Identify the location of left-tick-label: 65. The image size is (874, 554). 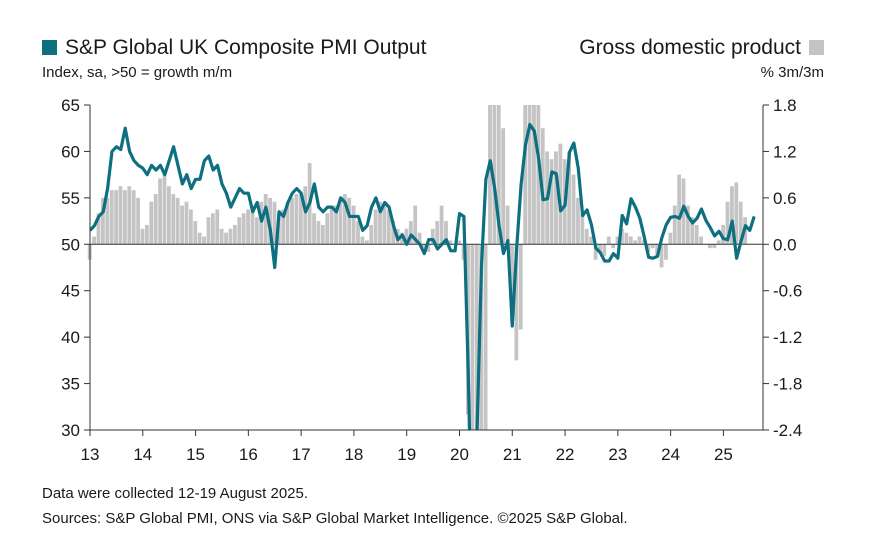
(70, 105).